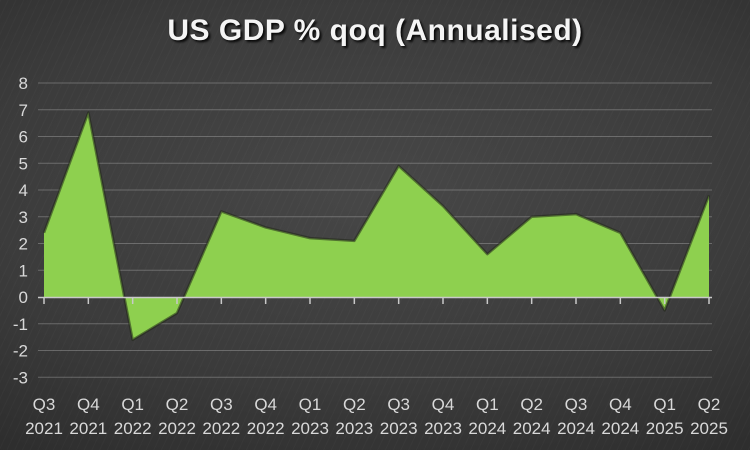 The height and width of the screenshot is (450, 750). Describe the element at coordinates (23, 217) in the screenshot. I see `y-tick-label: 3` at that location.